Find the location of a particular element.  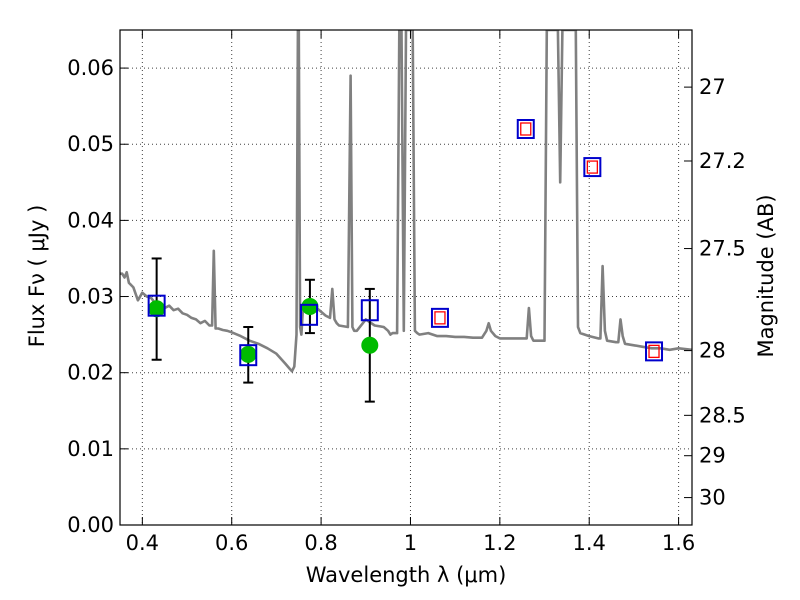

y-tick-label: 0.03 is located at coordinates (90, 297).